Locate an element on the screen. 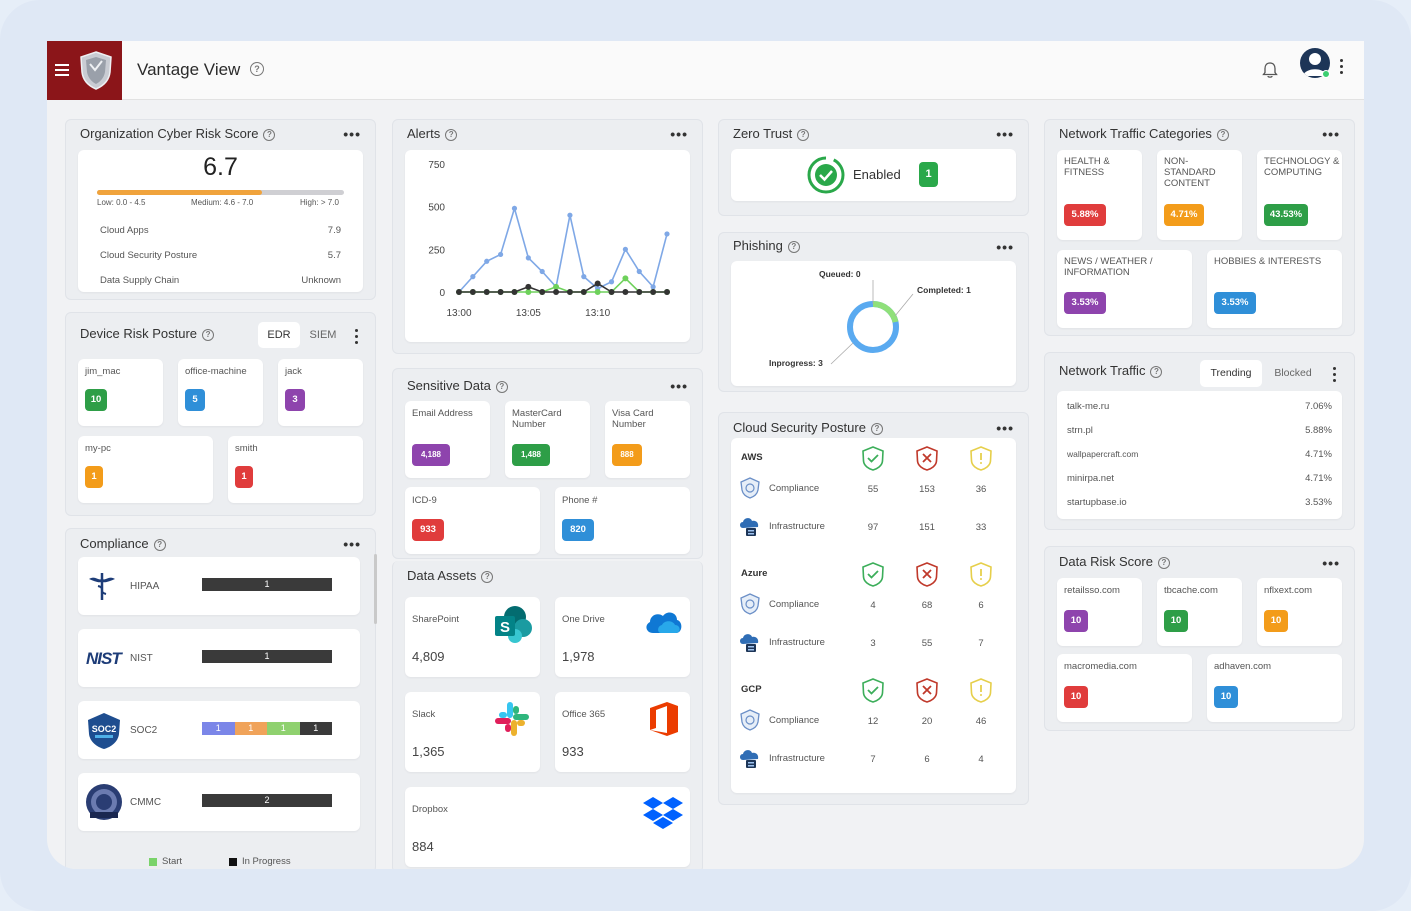  tab-siem: SIEM is located at coordinates (323, 335).